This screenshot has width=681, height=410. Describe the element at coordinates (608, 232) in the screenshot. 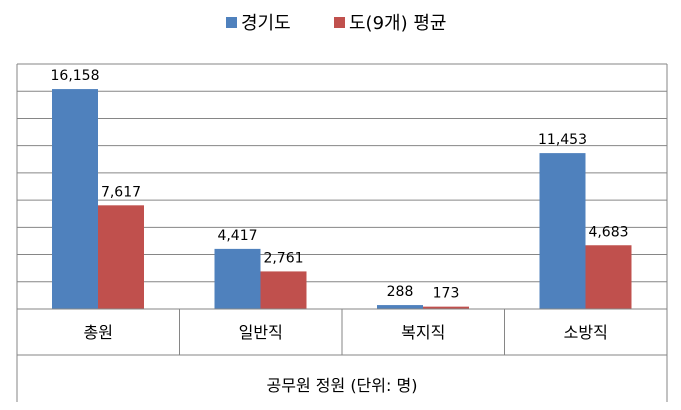

I see `data-label-province-average: 4,683` at that location.